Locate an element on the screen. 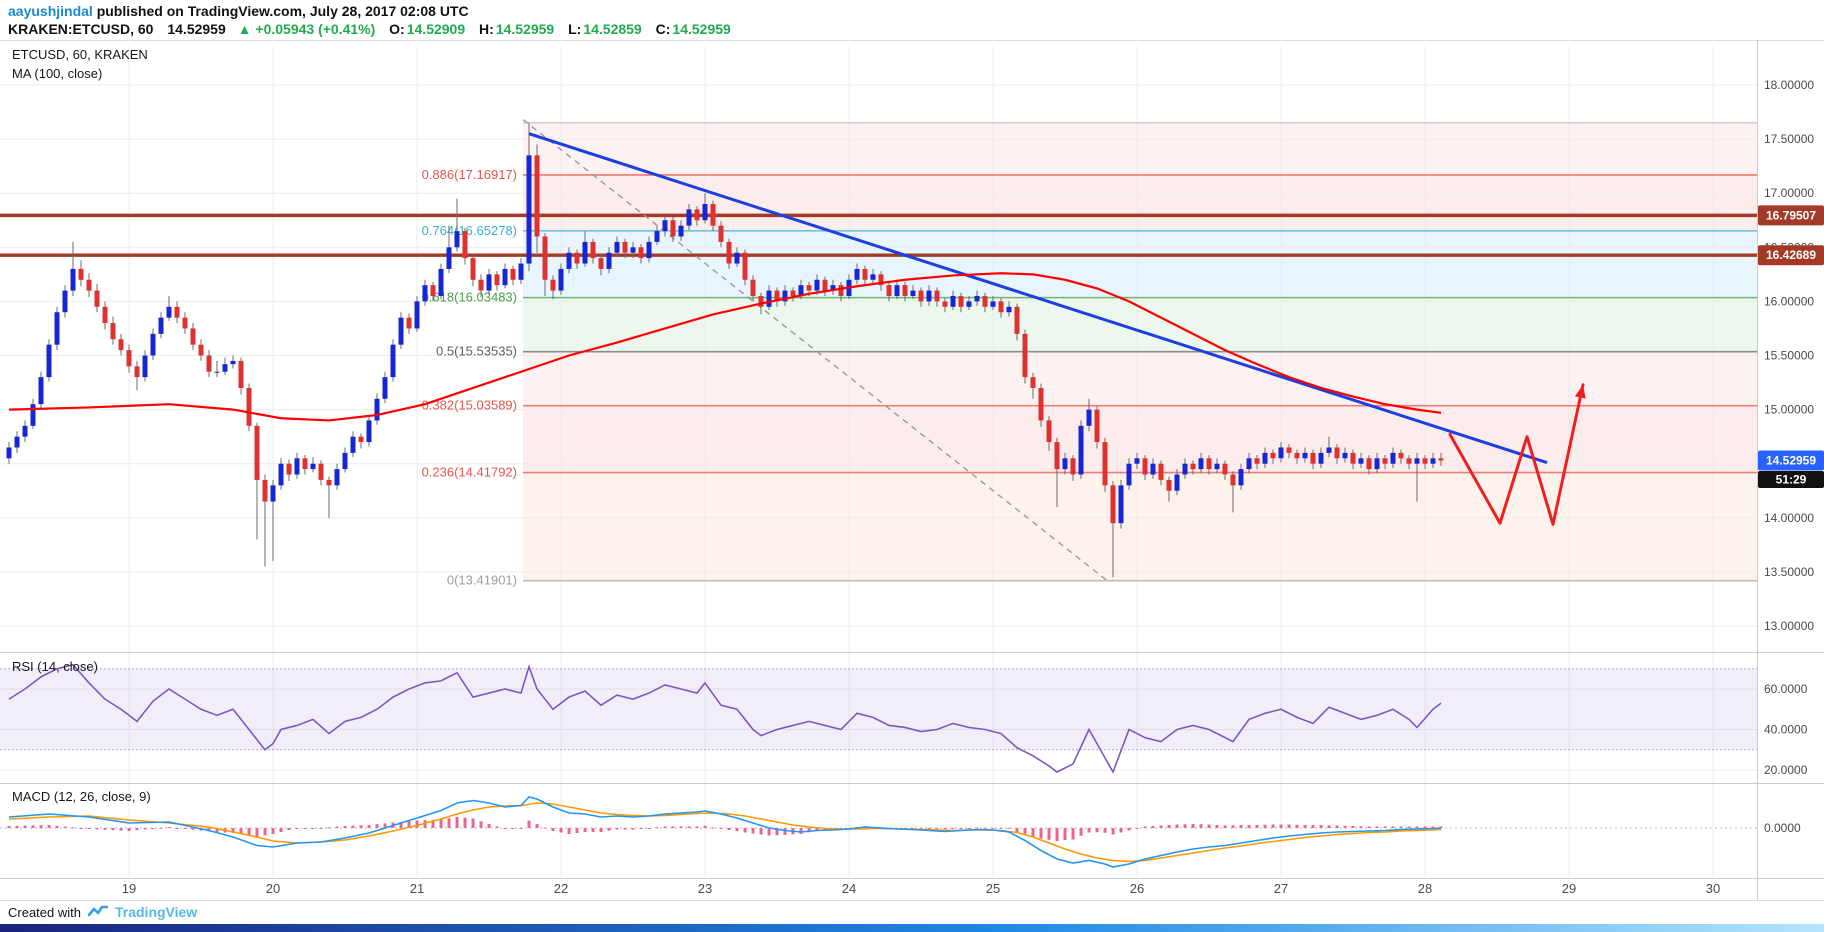 The image size is (1824, 932). svg-text: 40.0000 is located at coordinates (1786, 730).